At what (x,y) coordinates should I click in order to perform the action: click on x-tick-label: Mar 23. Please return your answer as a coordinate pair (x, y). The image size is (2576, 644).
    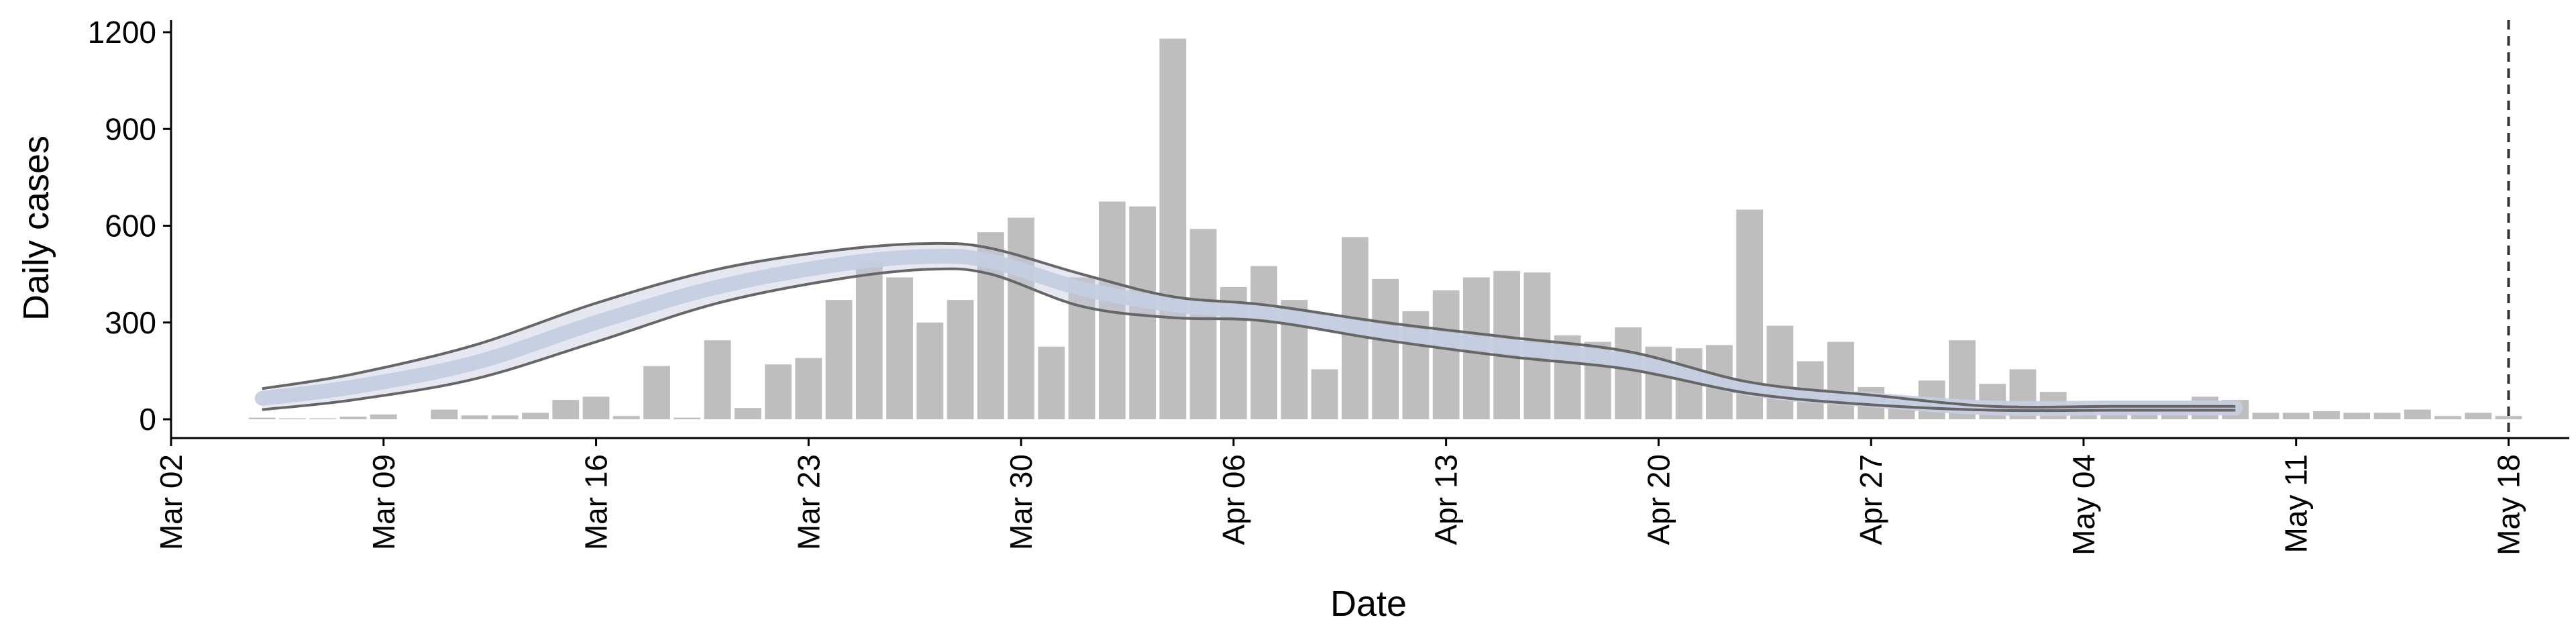
    Looking at the image, I should click on (808, 502).